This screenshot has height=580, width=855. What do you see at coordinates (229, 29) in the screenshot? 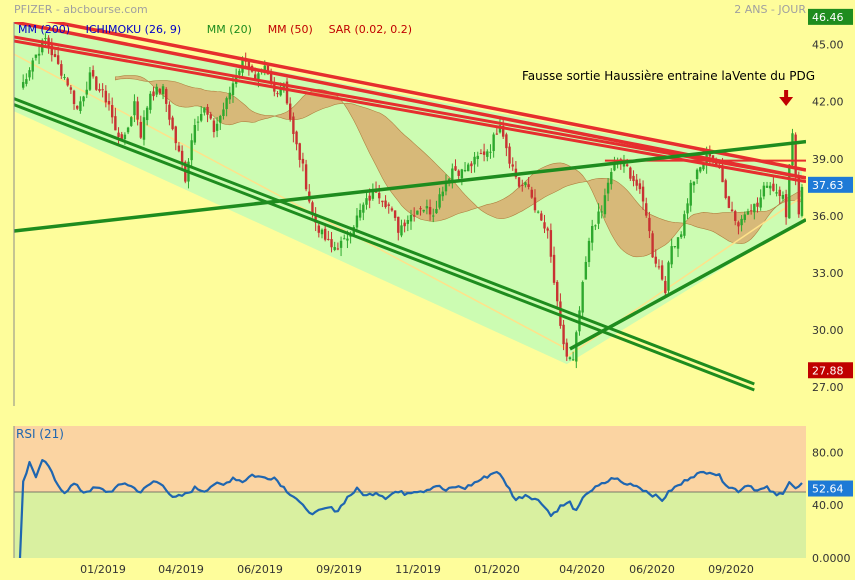
I see `legend-entry-2: MM (20)` at bounding box center [229, 29].